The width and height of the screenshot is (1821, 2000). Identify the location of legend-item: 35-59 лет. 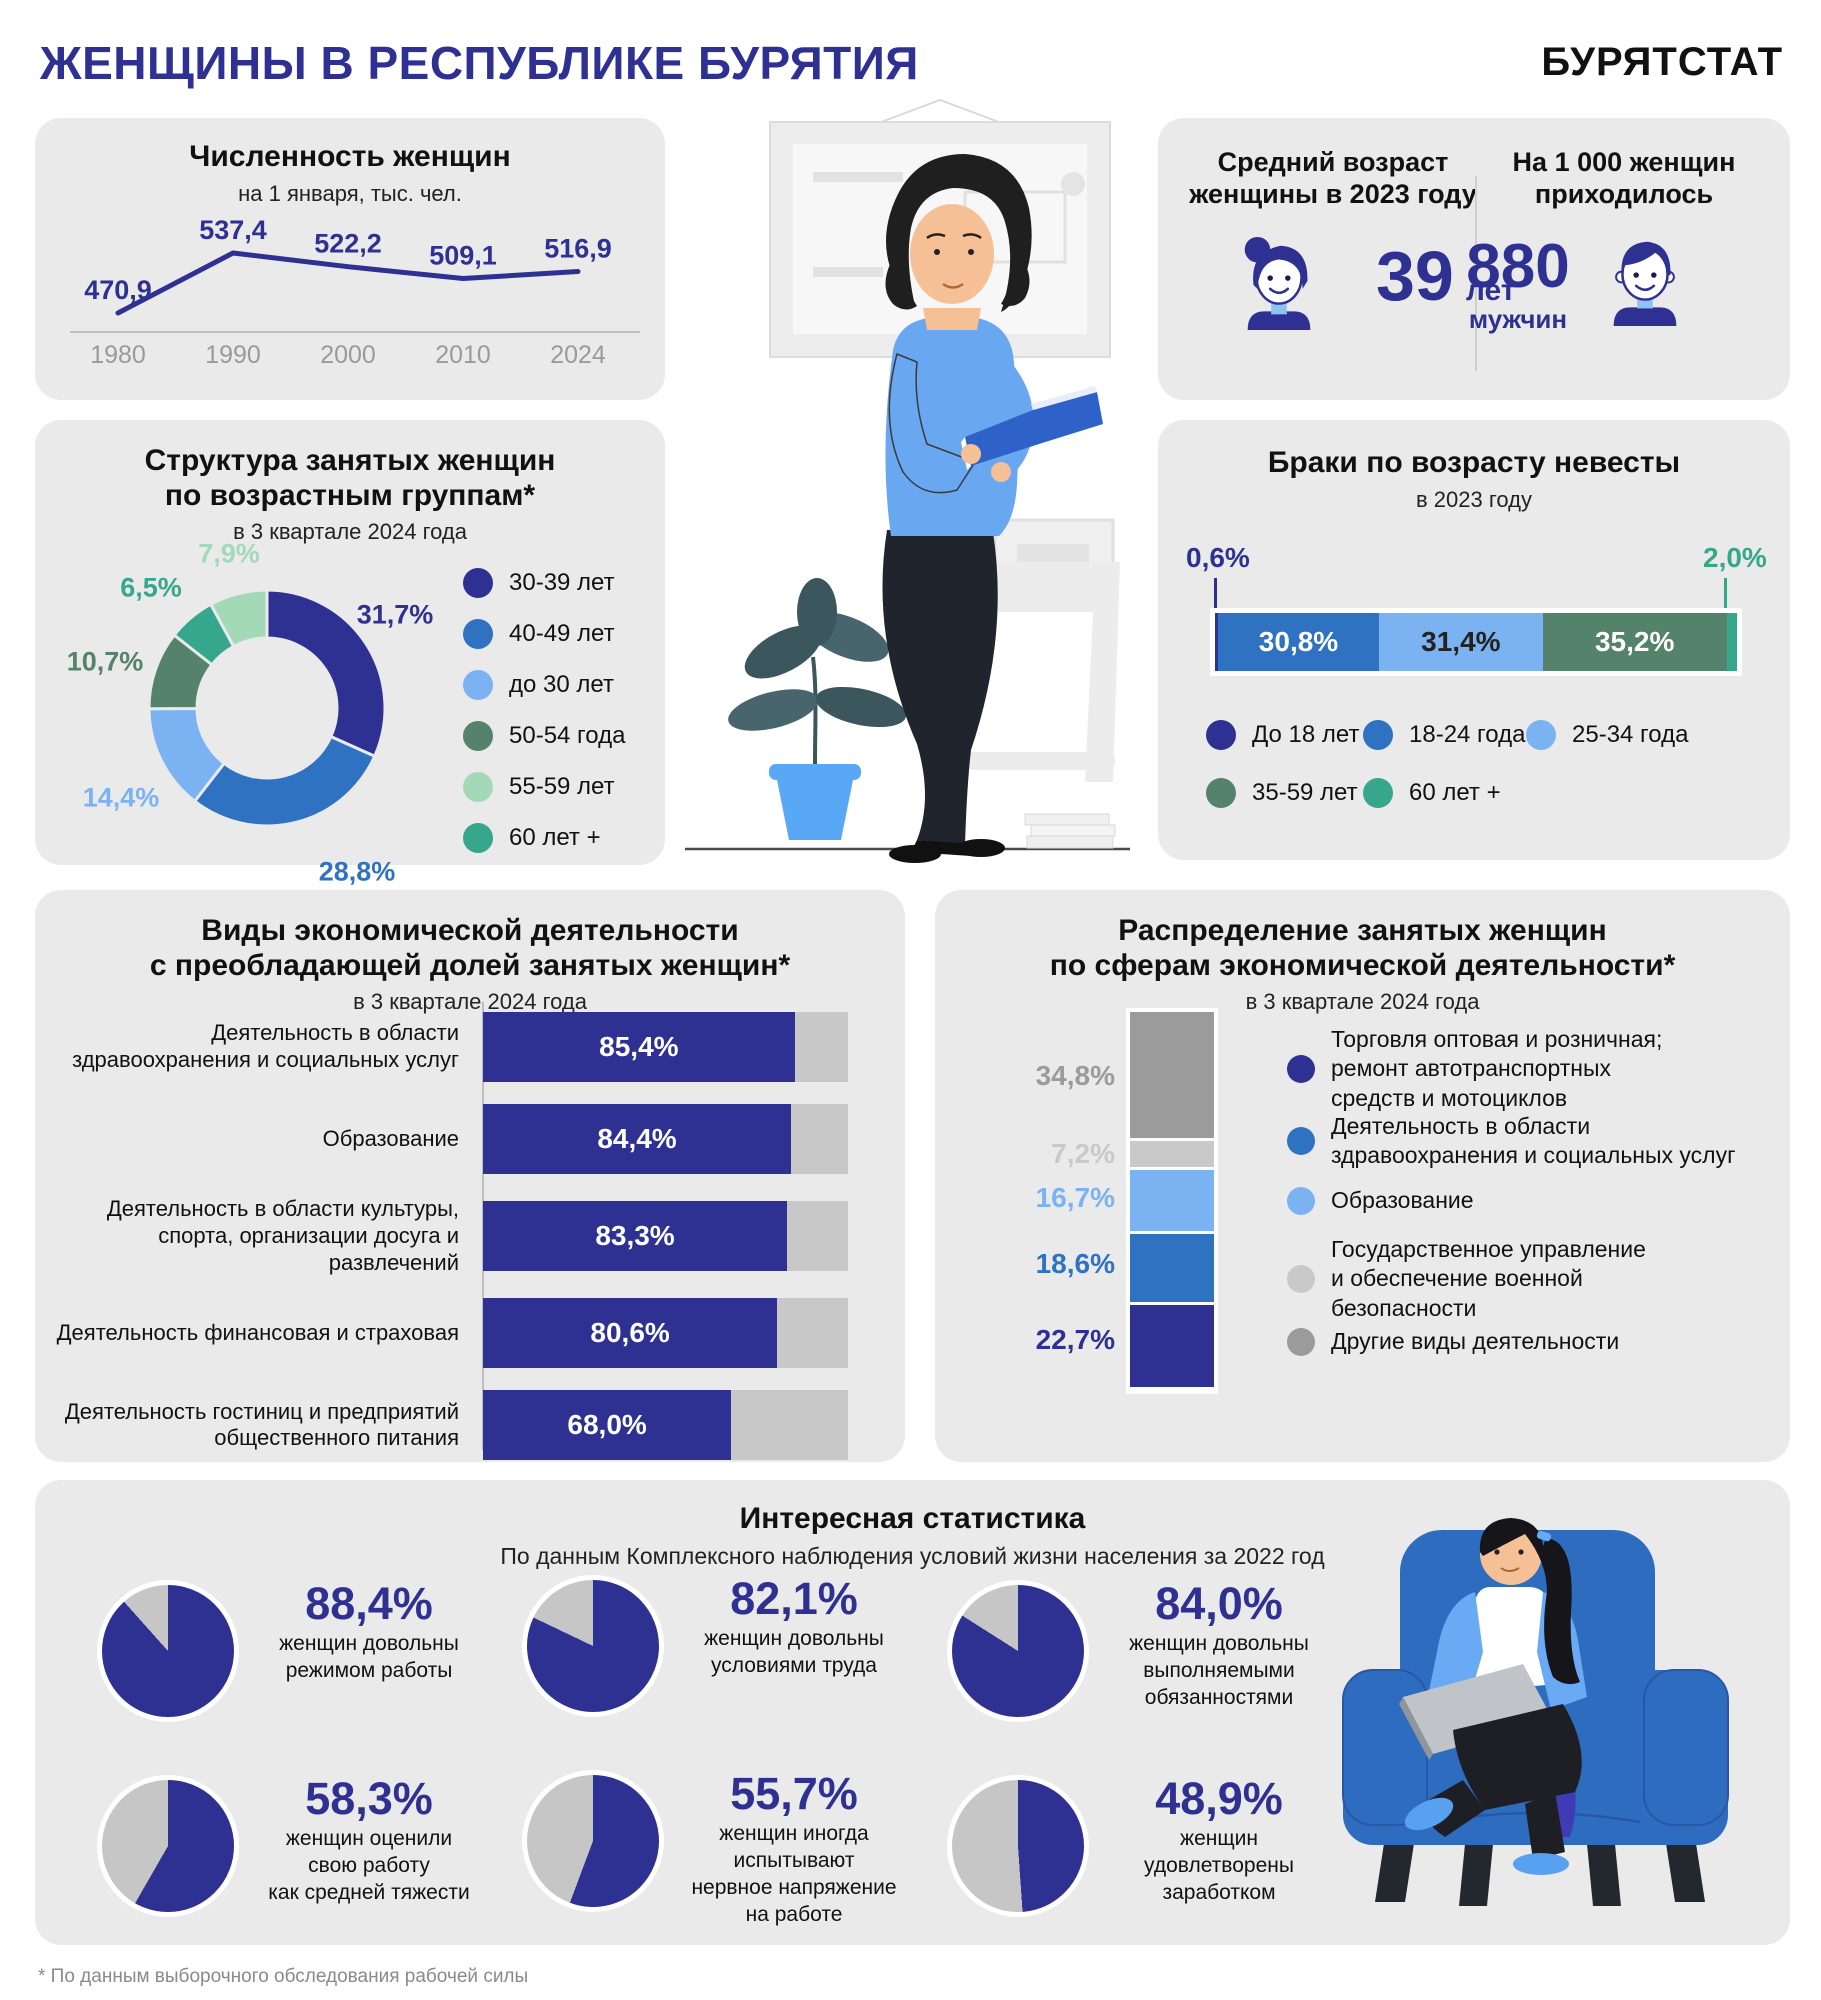
(1282, 793).